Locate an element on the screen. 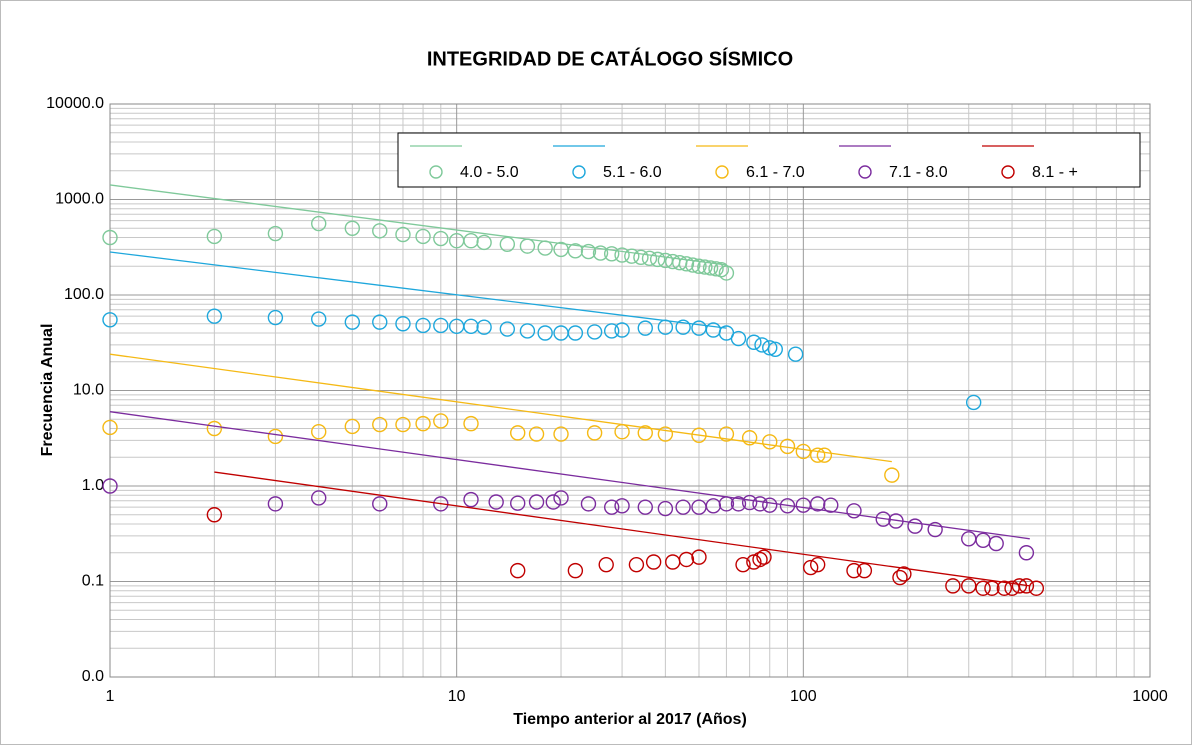 This screenshot has width=1192, height=745. legend-label: 4.0 - 5.0 is located at coordinates (489, 172).